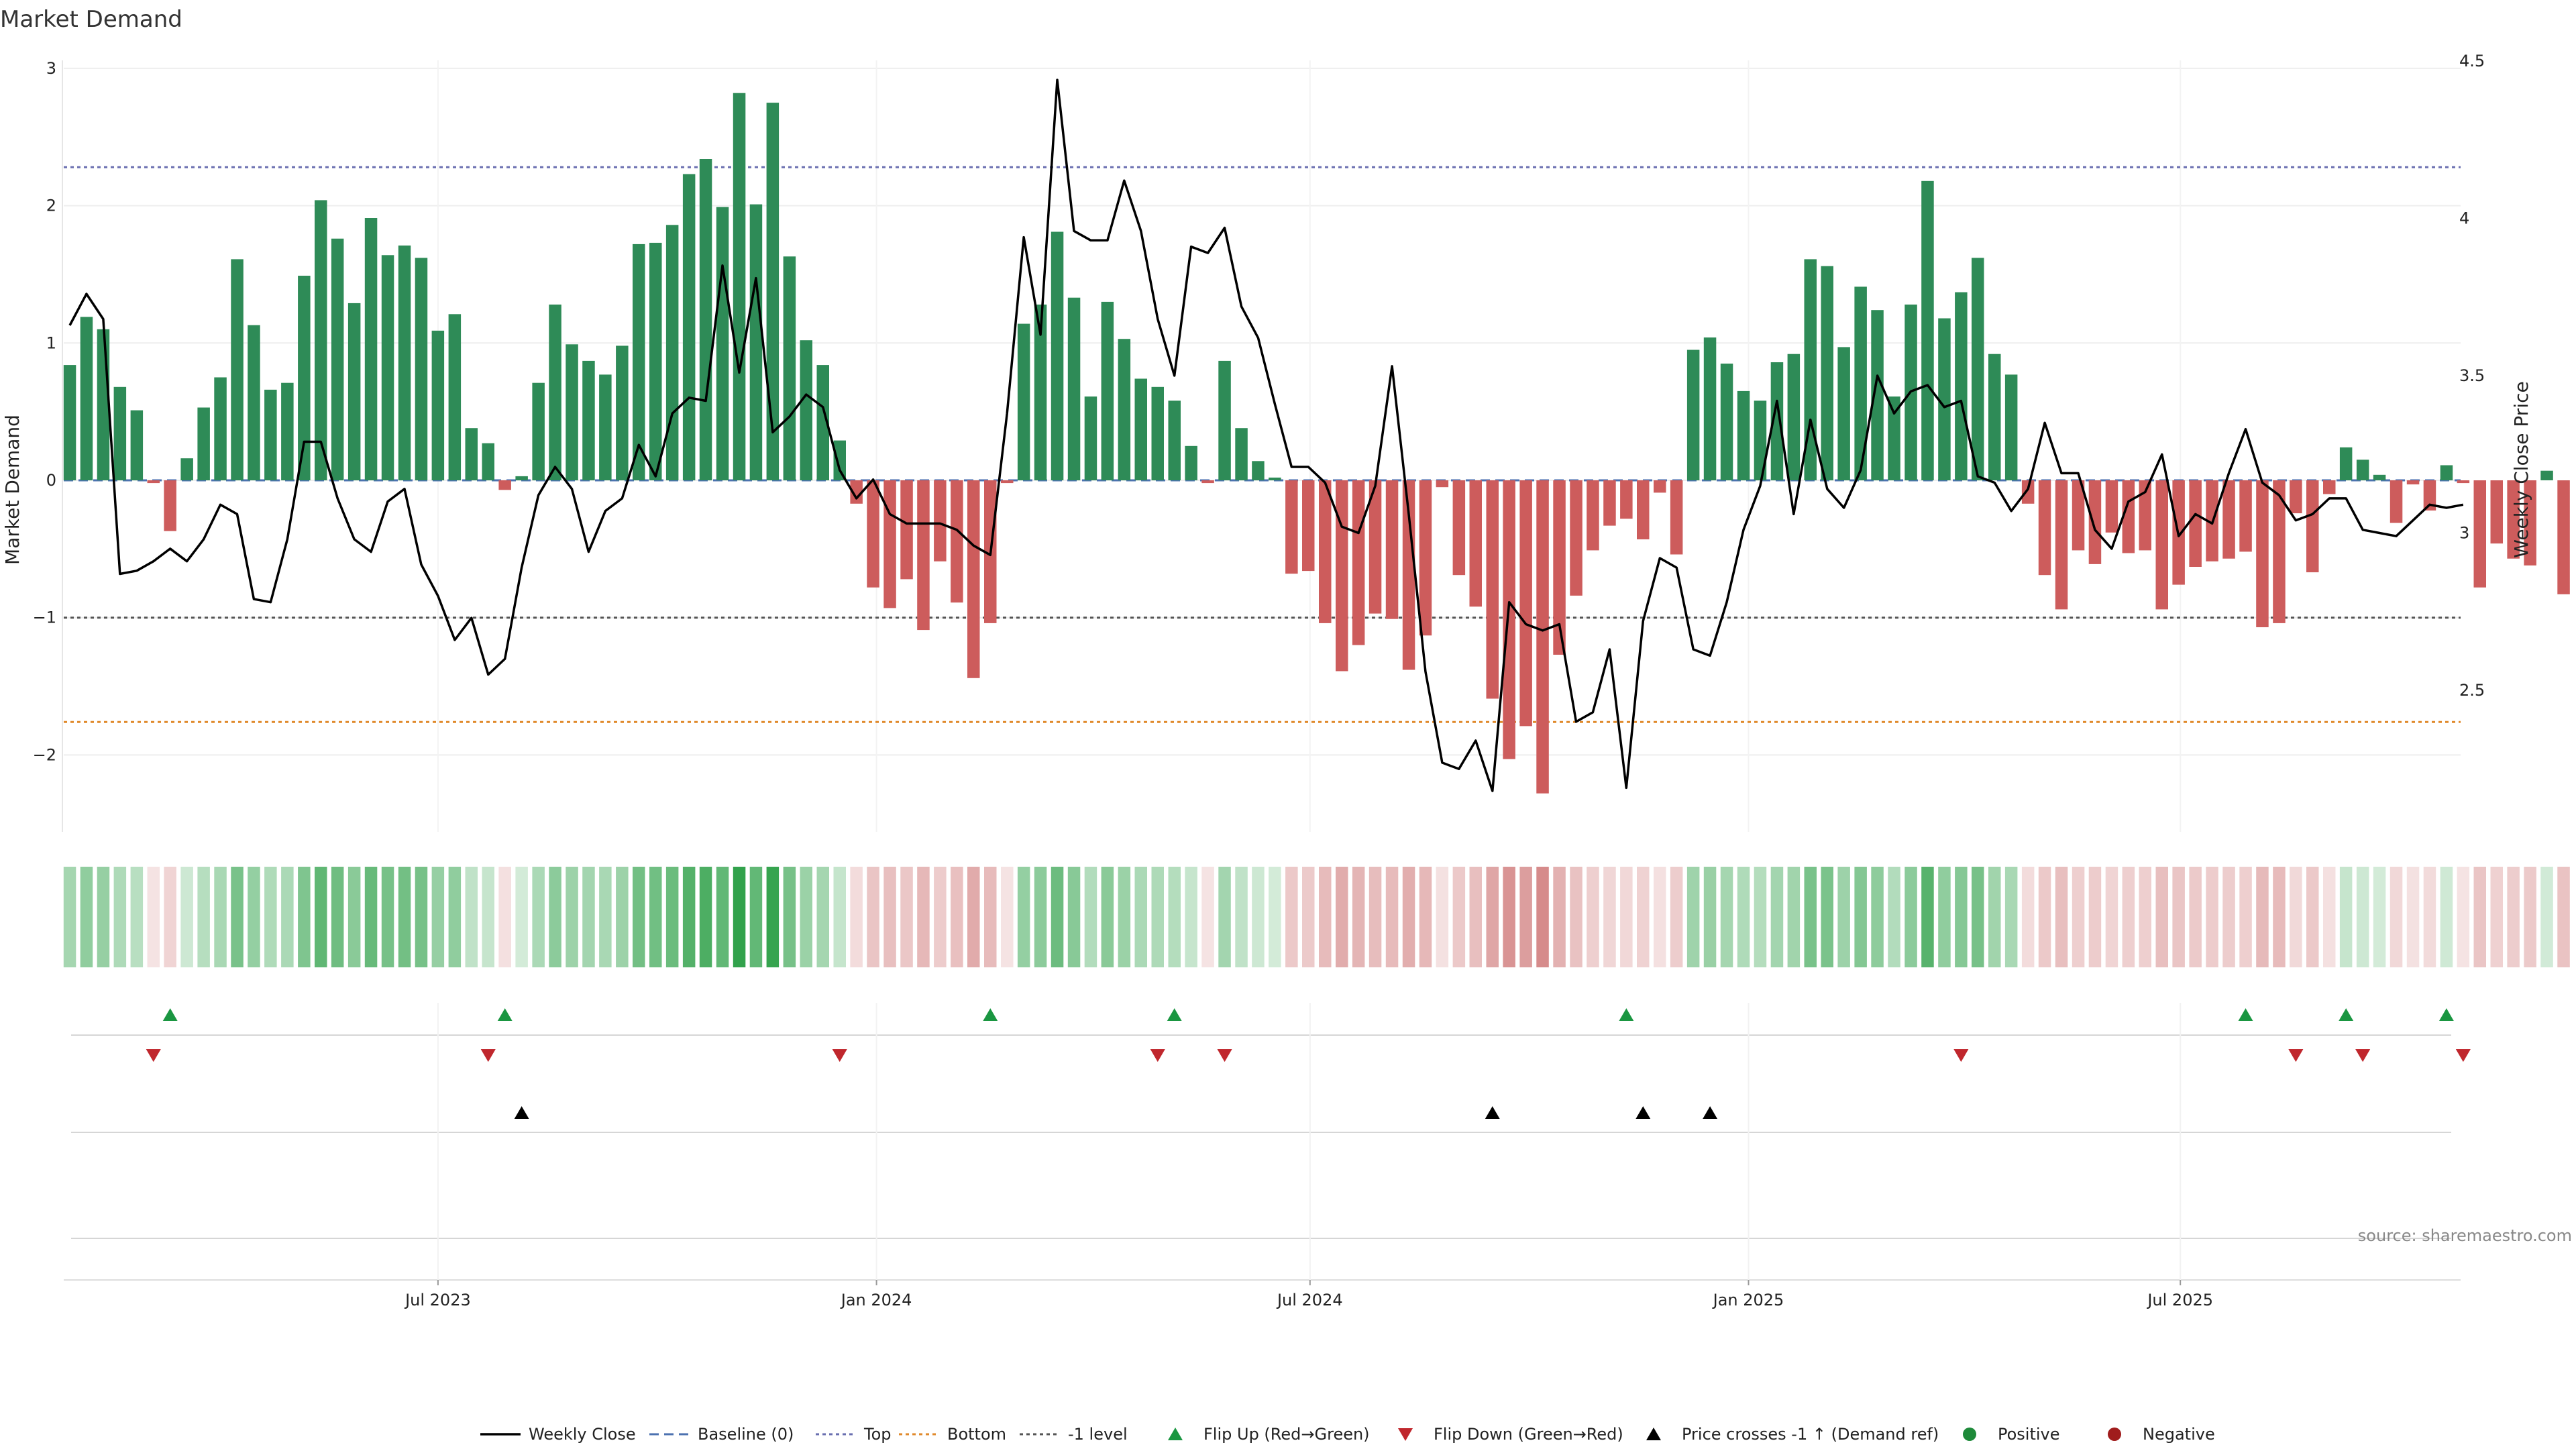 This screenshot has width=2576, height=1449. Describe the element at coordinates (2465, 1235) in the screenshot. I see `source-note: source: sharemaestro.com` at that location.